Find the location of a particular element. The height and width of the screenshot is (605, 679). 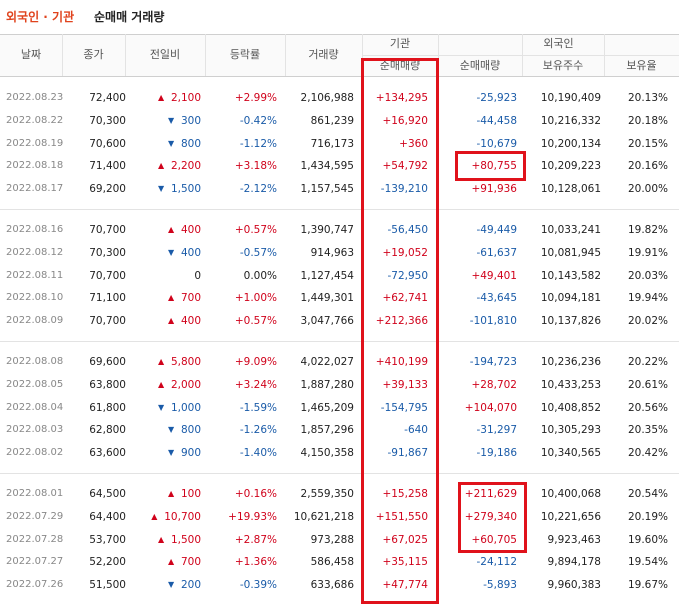

title-highlight: 외국인 · 기관 is located at coordinates (40, 17).